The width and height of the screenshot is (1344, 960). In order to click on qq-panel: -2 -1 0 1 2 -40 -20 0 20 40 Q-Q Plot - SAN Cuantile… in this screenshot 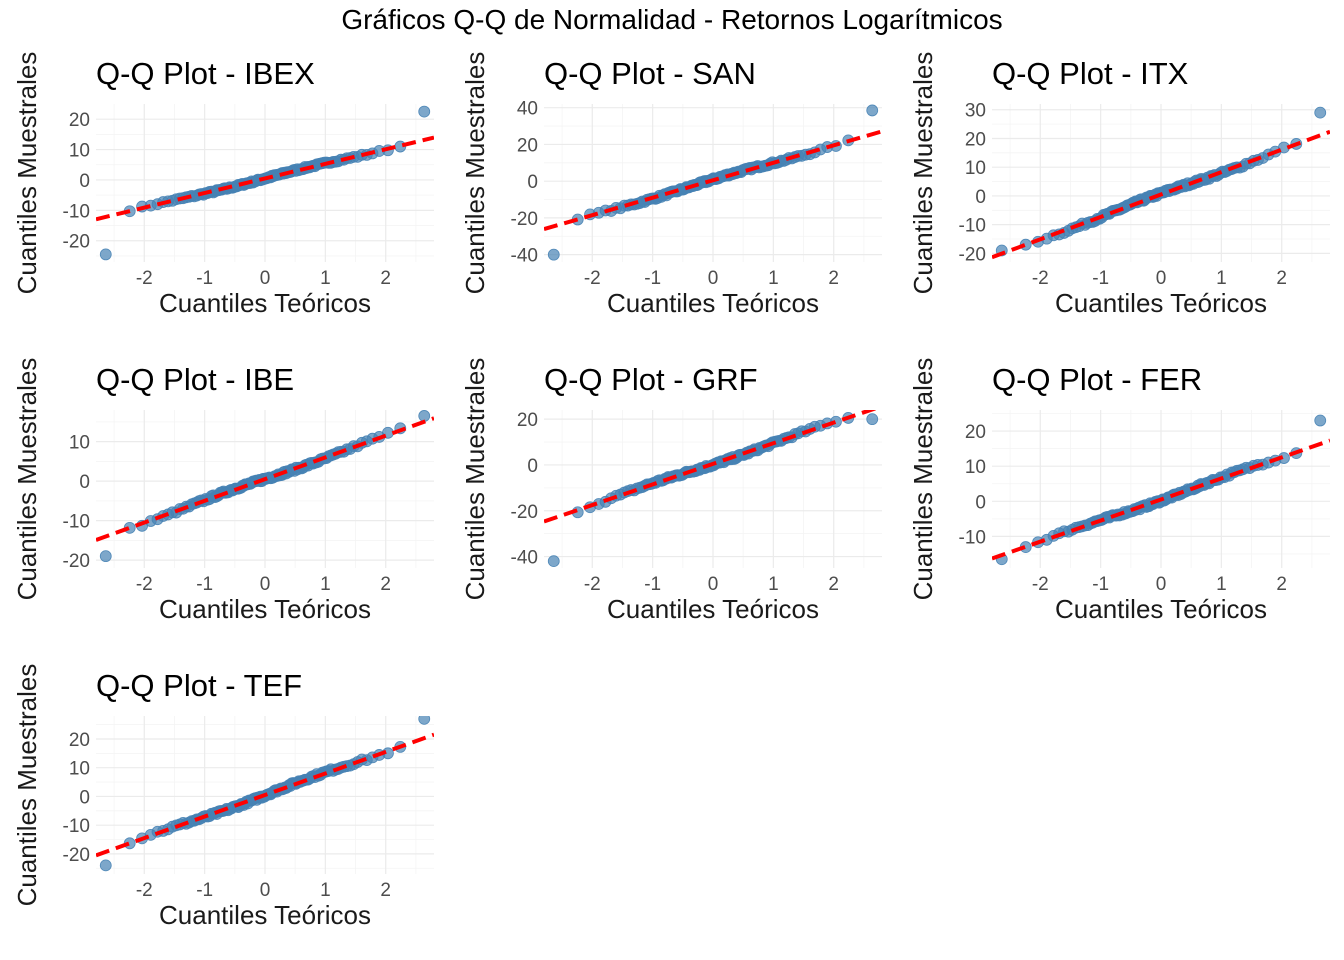, I will do `click(671, 185)`.